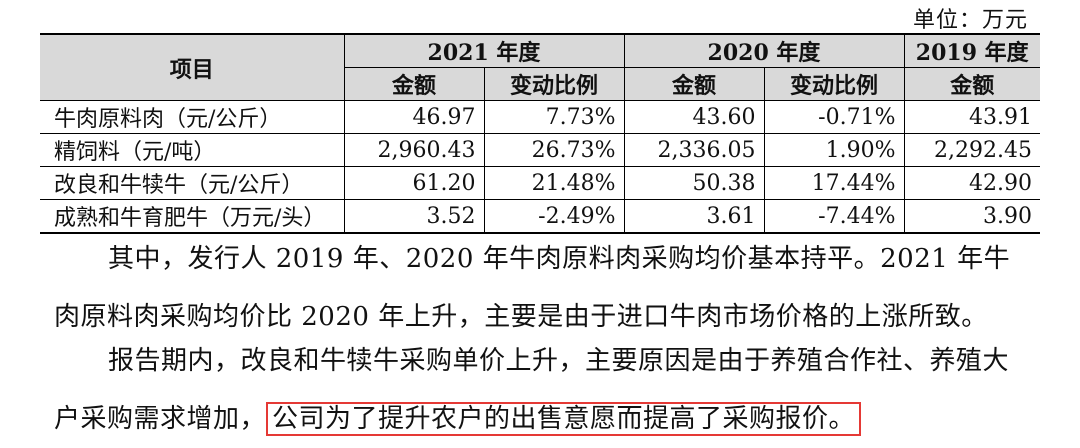 This screenshot has width=1080, height=448. I want to click on header-year-2020: 2020 年度, so click(764, 51).